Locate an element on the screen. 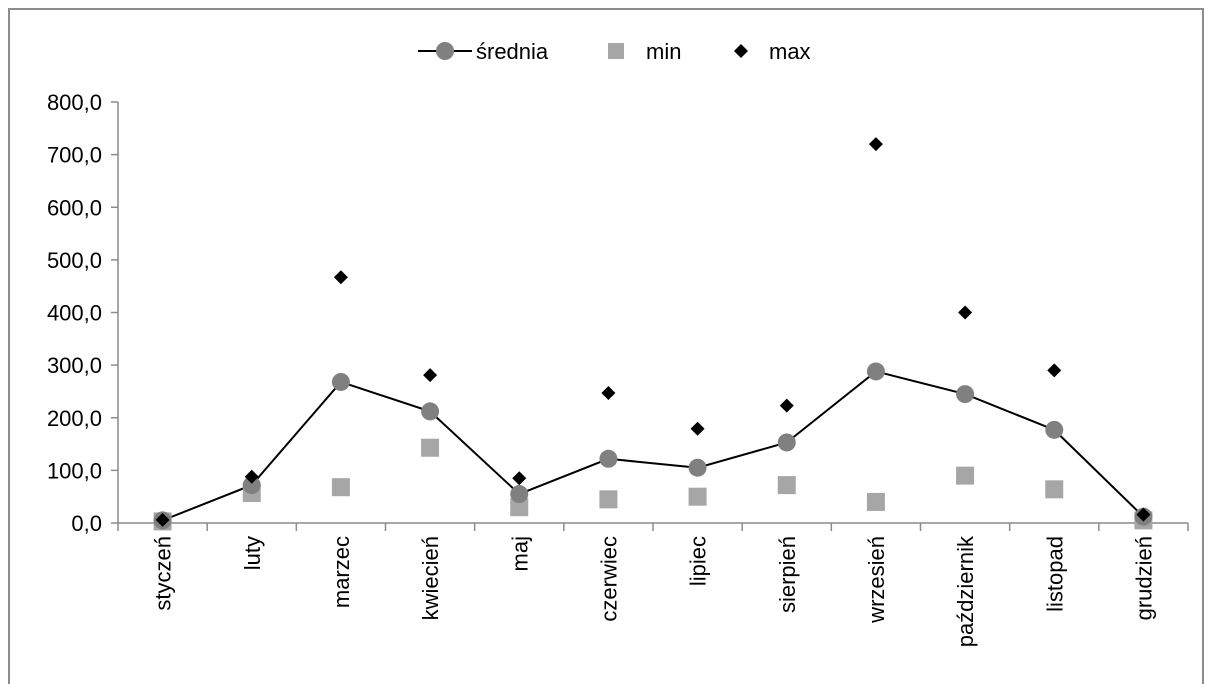 The height and width of the screenshot is (684, 1208). x-category-label: maj is located at coordinates (519, 553).